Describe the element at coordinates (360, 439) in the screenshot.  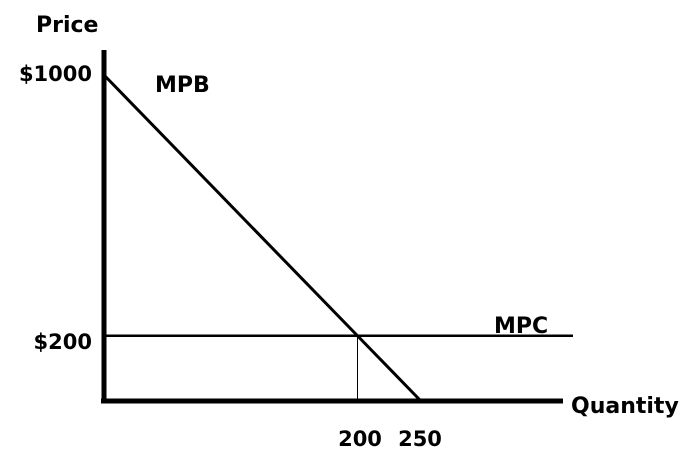
I see `x-tick-label: 200` at that location.